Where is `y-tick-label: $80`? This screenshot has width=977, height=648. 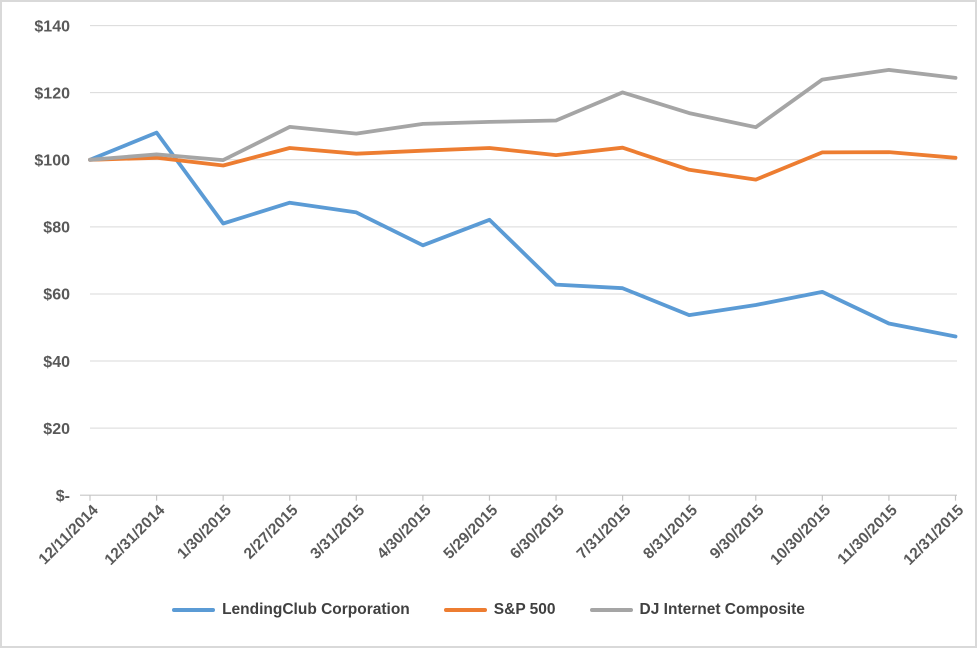 y-tick-label: $80 is located at coordinates (56, 228).